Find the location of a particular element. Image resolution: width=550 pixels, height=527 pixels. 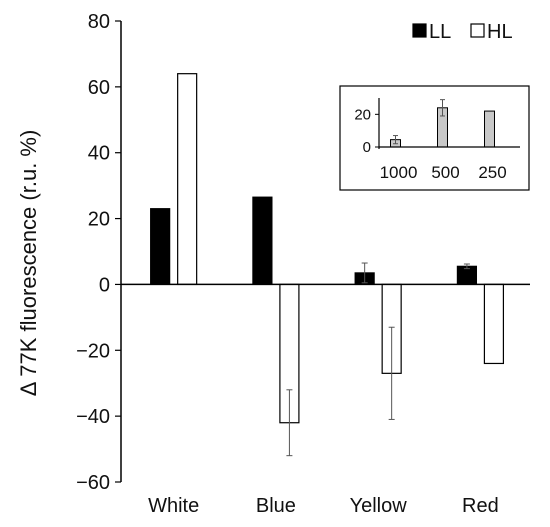

legend-label-HL: HL is located at coordinates (500, 32).